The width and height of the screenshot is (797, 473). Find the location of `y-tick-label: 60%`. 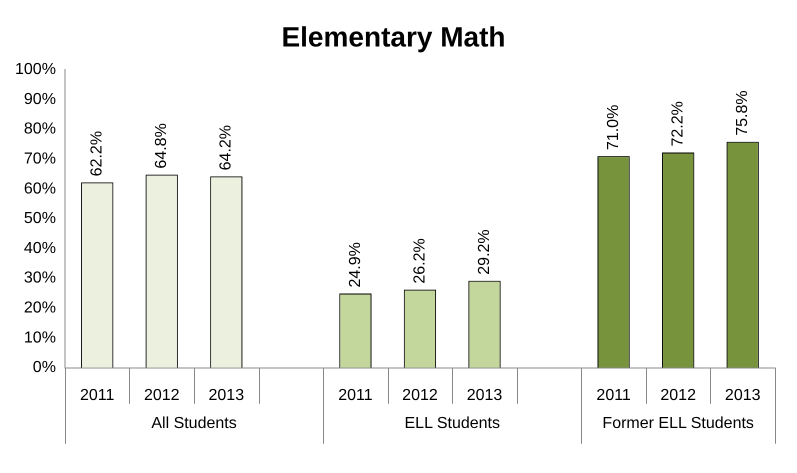

y-tick-label: 60% is located at coordinates (40, 189).